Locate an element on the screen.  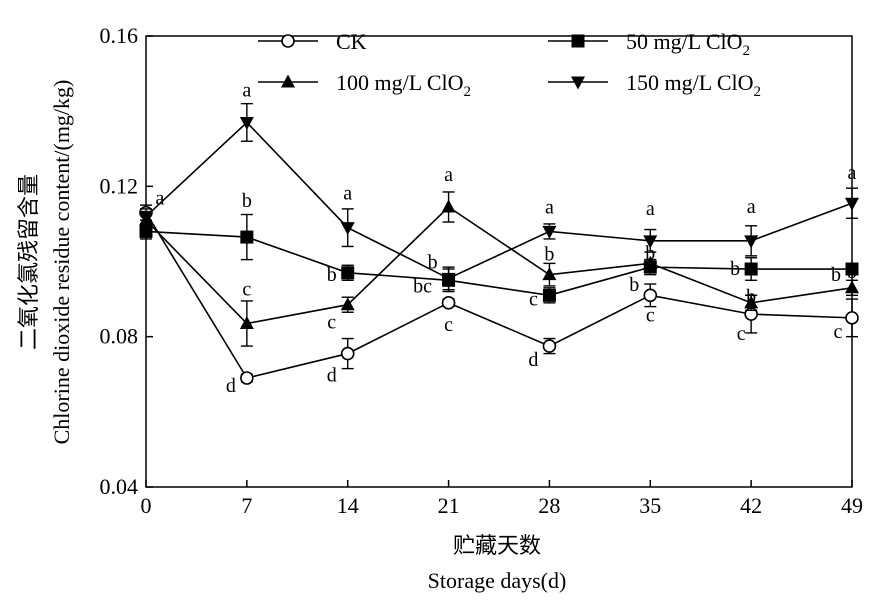
series-line is located at coordinates (498, 263).